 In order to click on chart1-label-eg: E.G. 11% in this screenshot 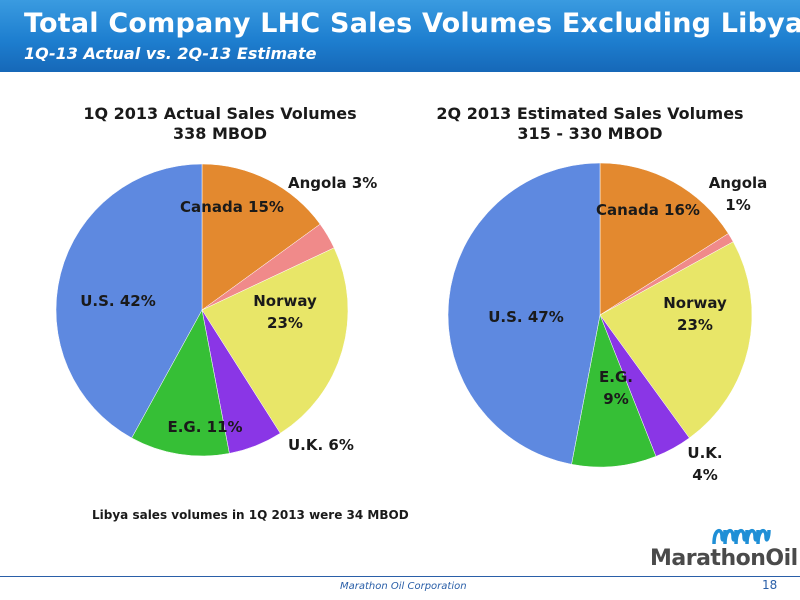, I will do `click(204, 427)`.